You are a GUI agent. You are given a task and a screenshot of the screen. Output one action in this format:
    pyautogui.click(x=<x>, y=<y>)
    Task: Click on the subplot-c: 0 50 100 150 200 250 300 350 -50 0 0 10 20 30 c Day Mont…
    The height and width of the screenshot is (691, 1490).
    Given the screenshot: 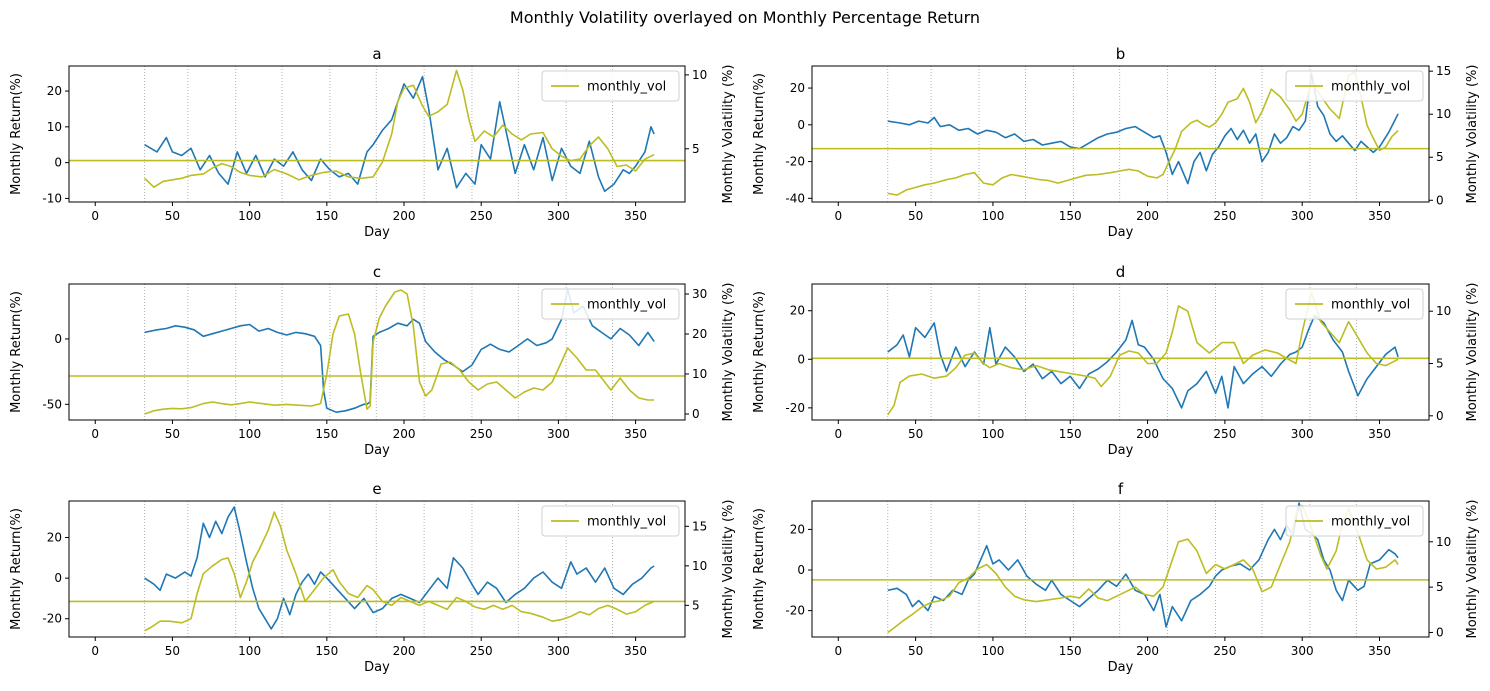 What is the action you would take?
    pyautogui.click(x=372, y=360)
    